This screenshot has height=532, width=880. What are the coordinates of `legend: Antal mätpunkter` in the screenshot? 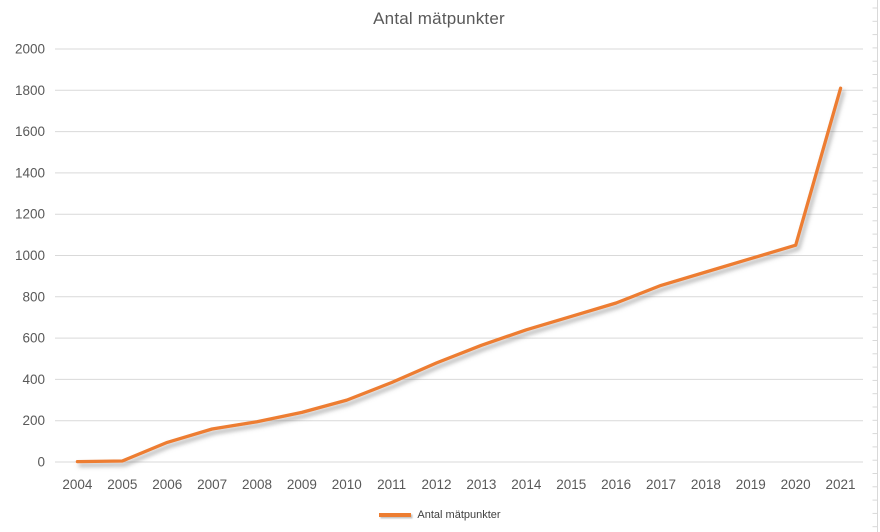 It's located at (440, 515).